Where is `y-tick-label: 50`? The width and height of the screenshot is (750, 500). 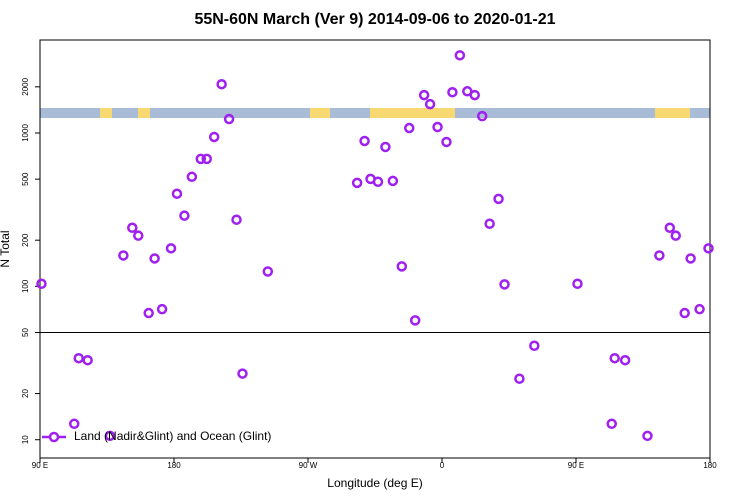 y-tick-label: 50 is located at coordinates (25, 332).